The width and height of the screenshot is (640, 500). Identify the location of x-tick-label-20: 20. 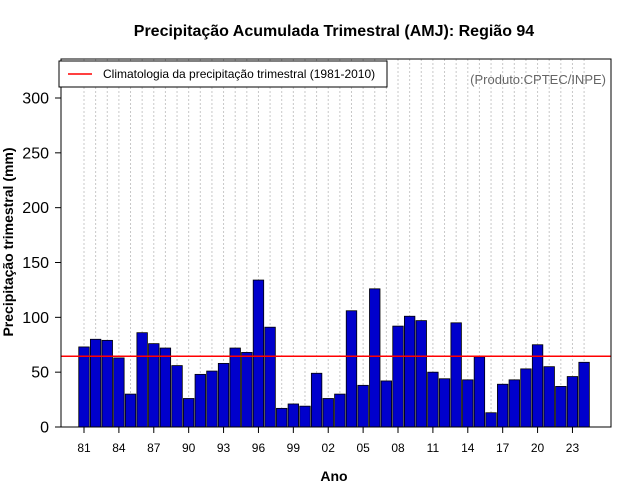
(538, 448).